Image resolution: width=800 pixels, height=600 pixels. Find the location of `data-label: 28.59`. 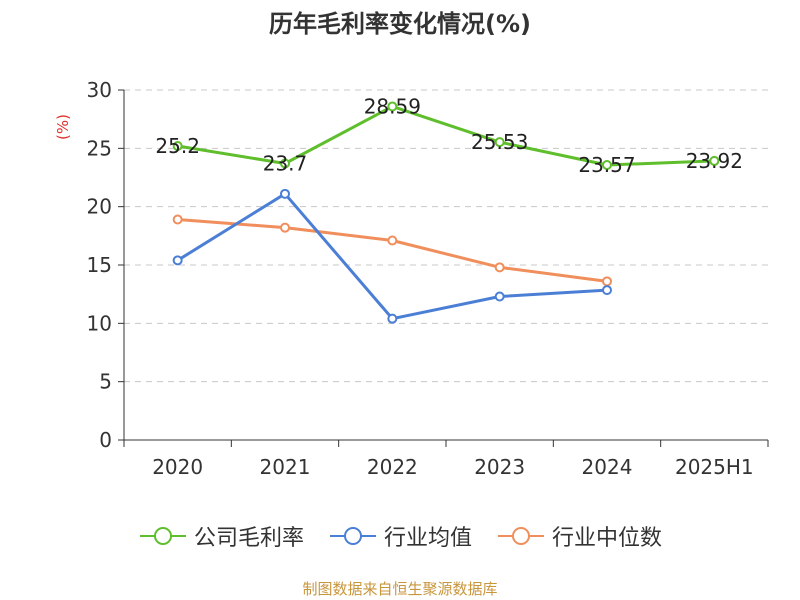

data-label: 28.59 is located at coordinates (392, 106).